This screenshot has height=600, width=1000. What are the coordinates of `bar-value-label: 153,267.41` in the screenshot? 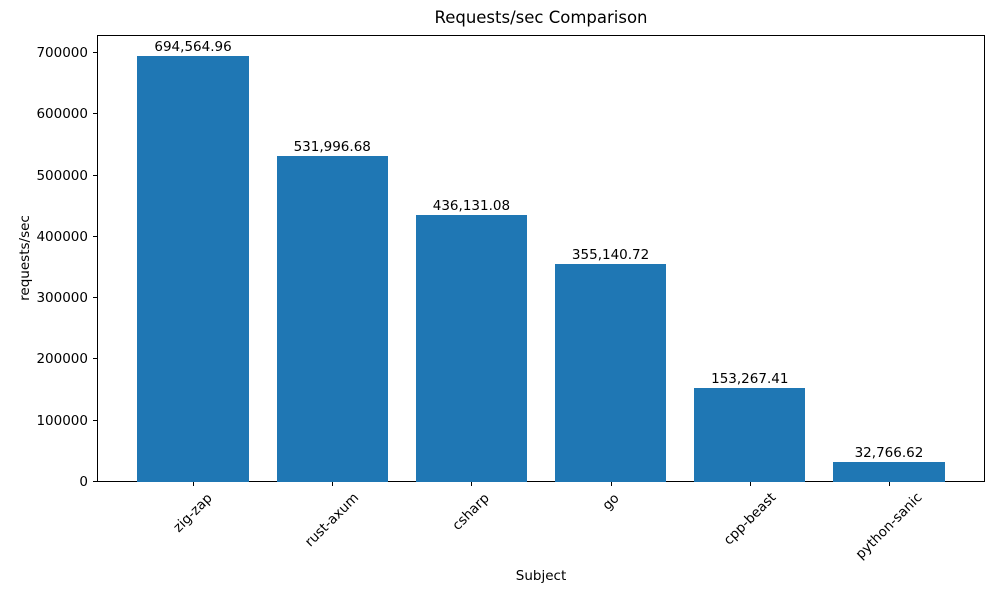 It's located at (750, 379).